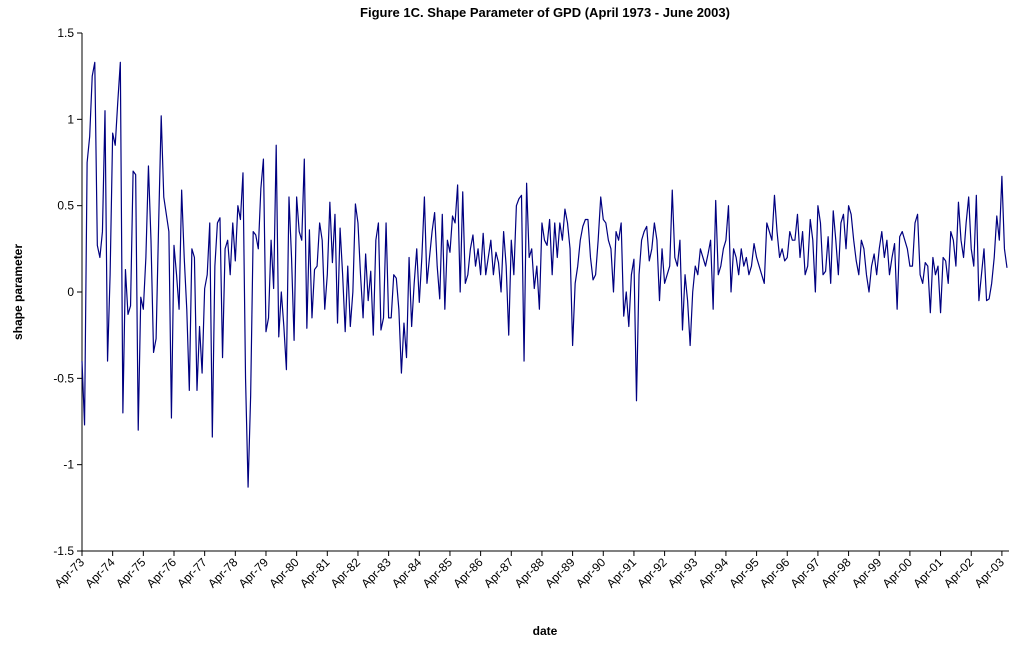 This screenshot has width=1009, height=647. I want to click on x-tick-label: Apr-74, so click(100, 573).